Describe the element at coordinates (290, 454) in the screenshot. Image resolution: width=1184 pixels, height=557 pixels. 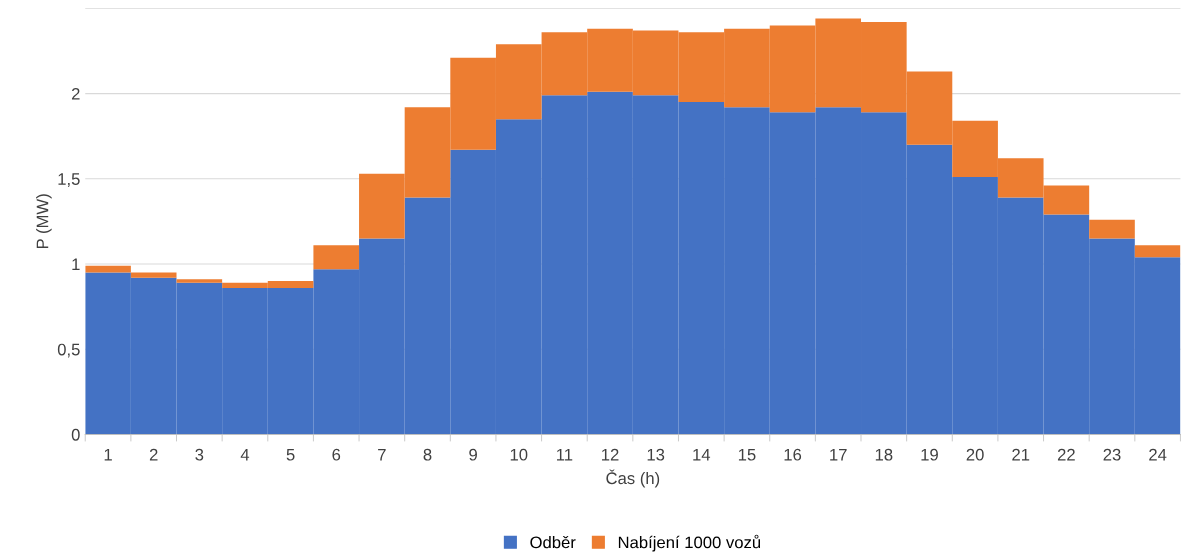
I see `x-tick-label: 5` at that location.